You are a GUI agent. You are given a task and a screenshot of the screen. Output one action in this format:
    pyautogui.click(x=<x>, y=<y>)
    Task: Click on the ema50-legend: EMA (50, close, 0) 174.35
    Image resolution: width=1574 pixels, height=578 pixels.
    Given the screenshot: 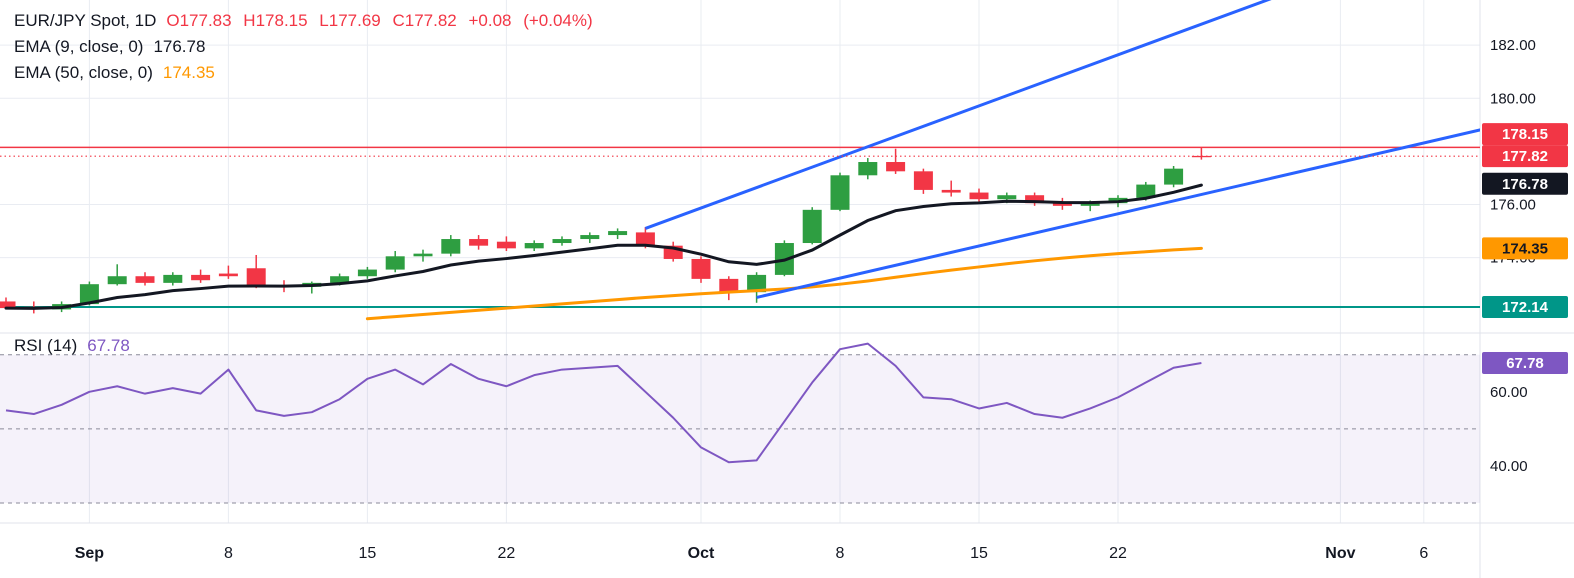 What is the action you would take?
    pyautogui.click(x=303, y=73)
    